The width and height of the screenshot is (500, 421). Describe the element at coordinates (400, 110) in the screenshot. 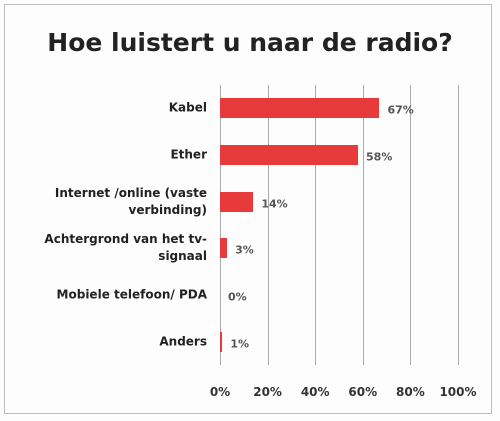

I see `value-label: 67%` at that location.